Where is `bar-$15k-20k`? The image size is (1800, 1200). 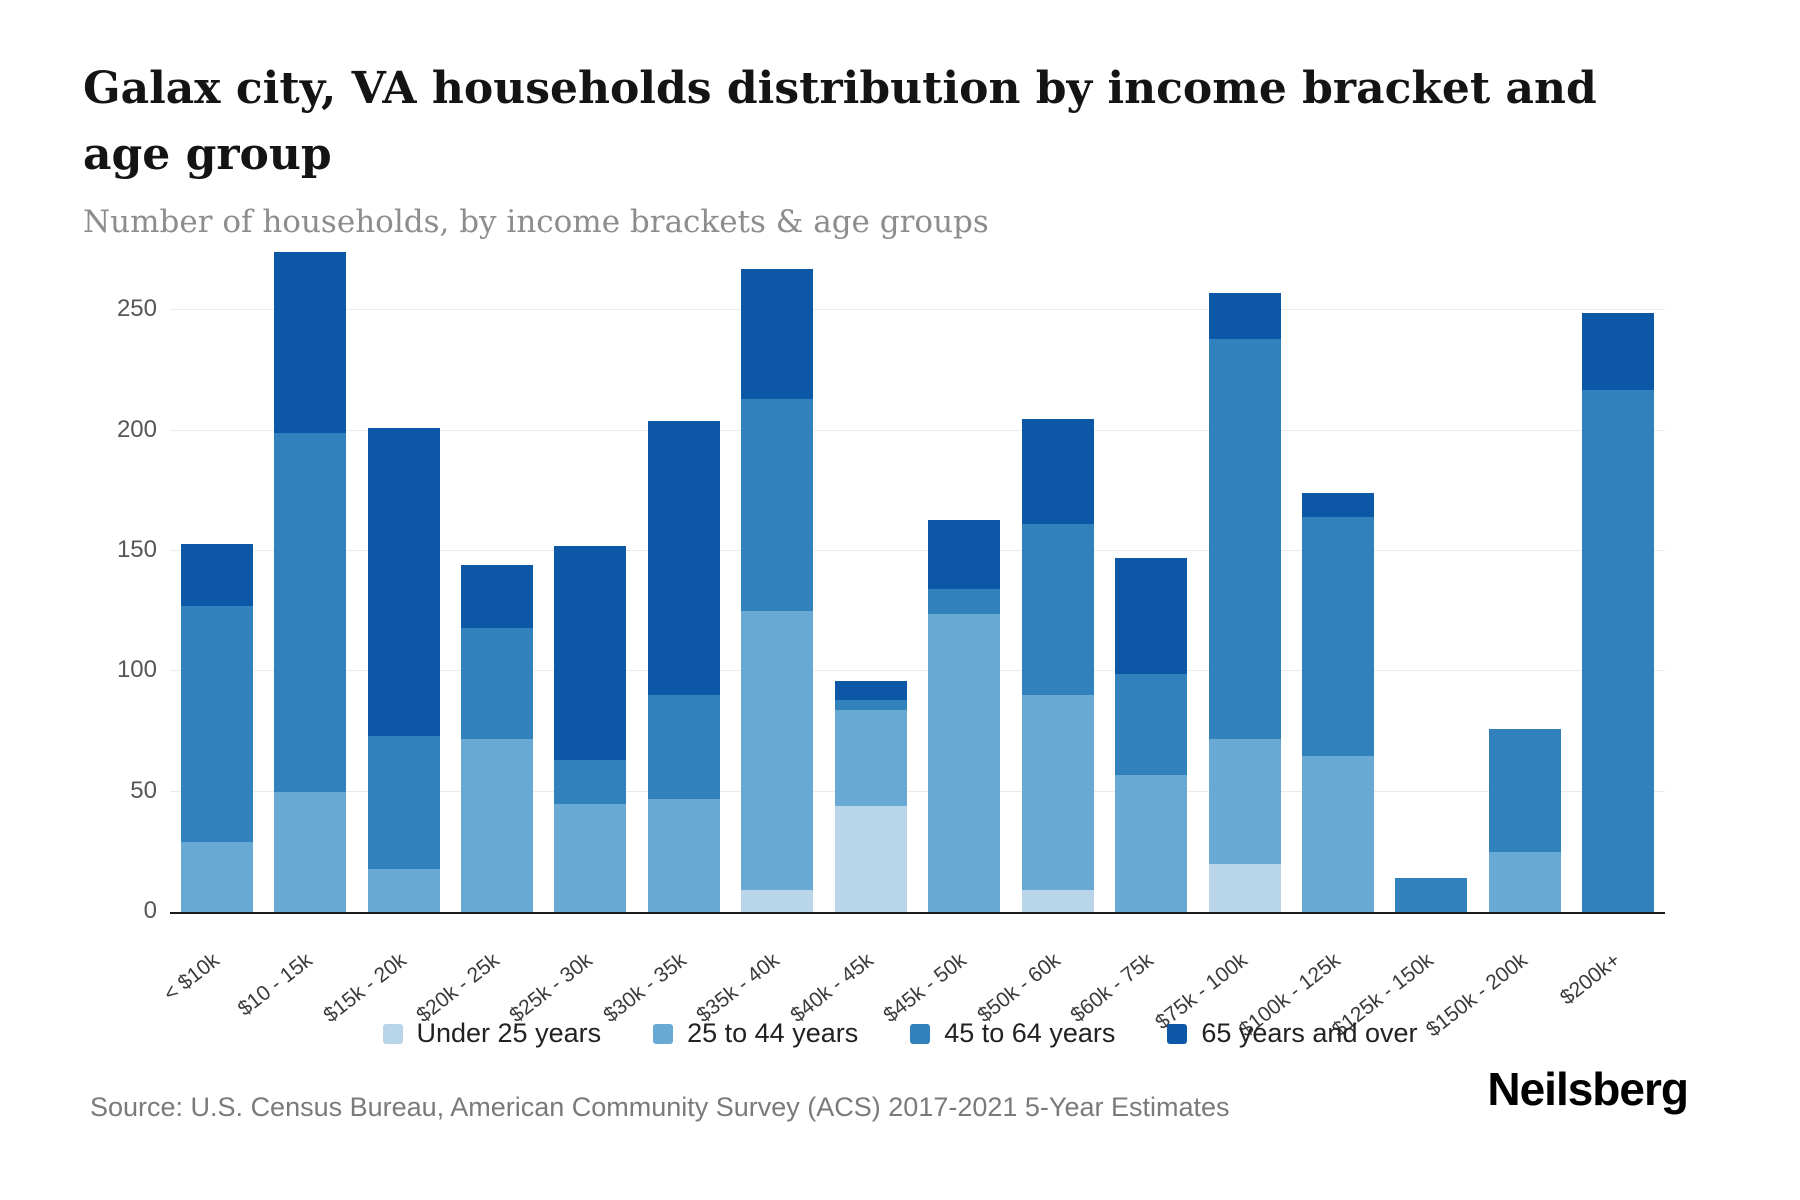
bar-$15k-20k is located at coordinates (403, 670).